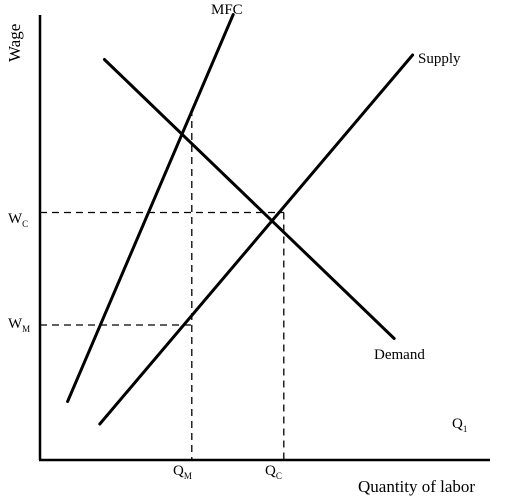 This screenshot has height=499, width=509. What do you see at coordinates (439, 59) in the screenshot?
I see `series-label-supply: Supply` at bounding box center [439, 59].